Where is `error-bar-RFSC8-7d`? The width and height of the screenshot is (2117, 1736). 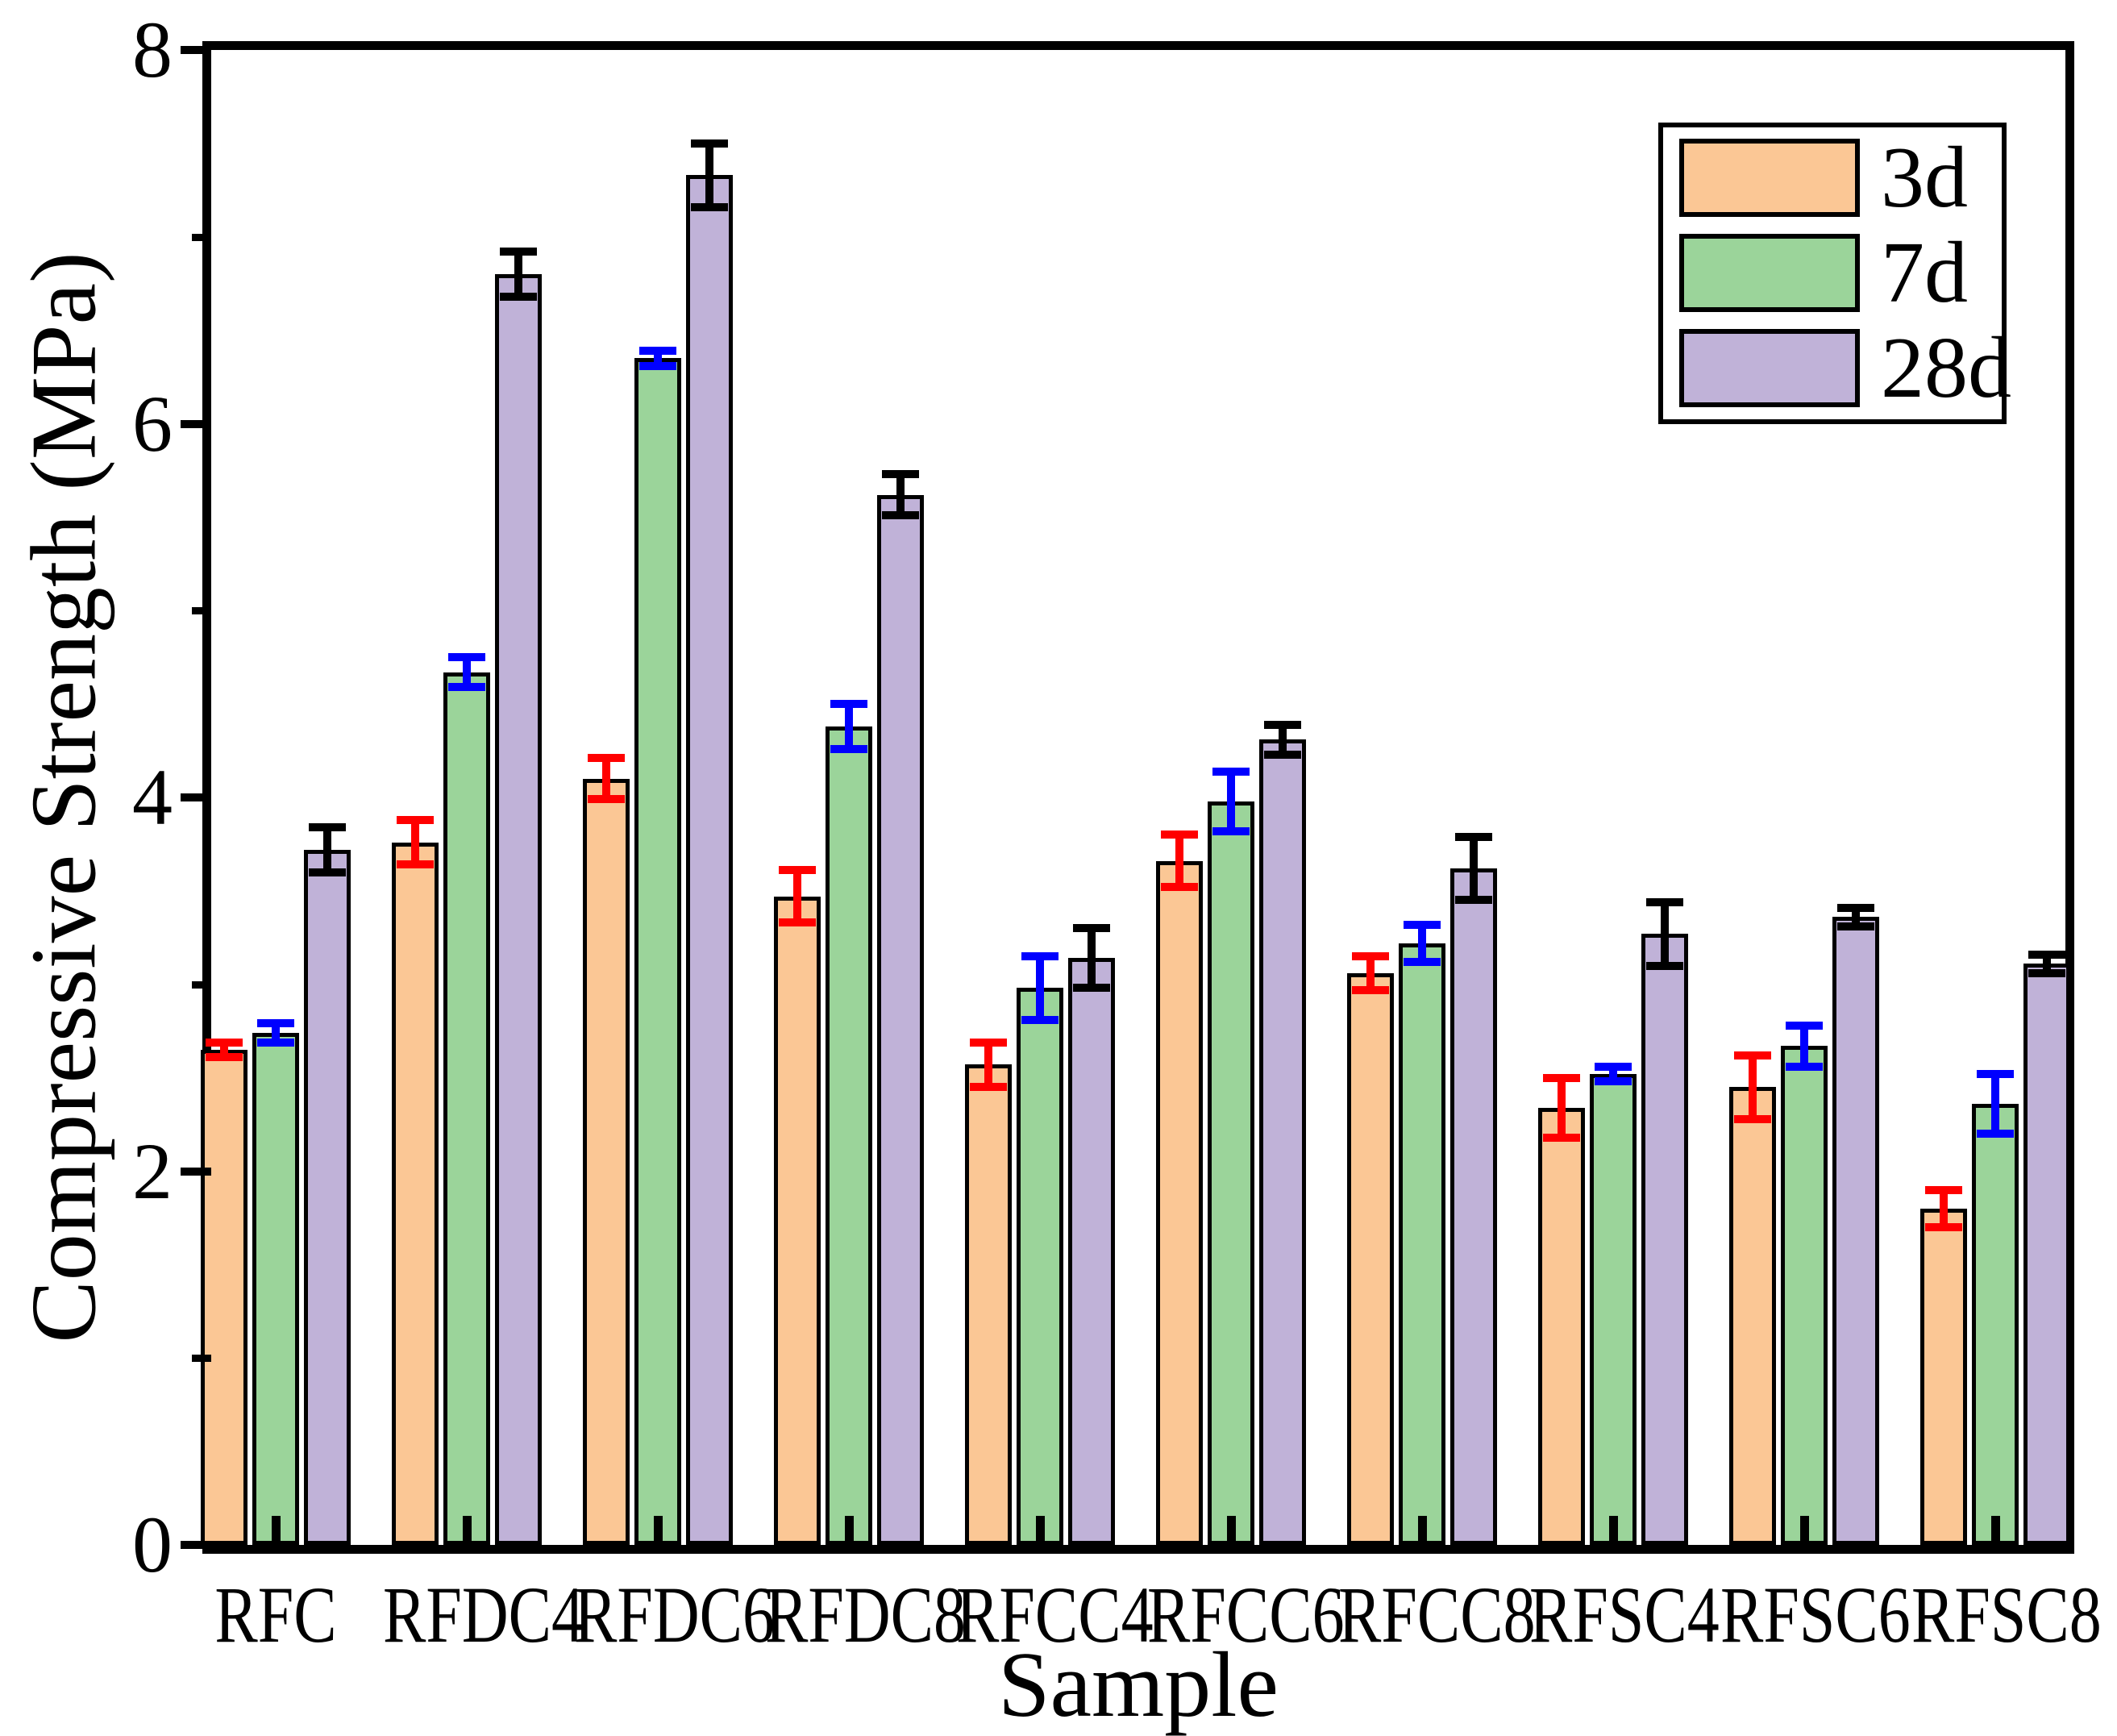
error-bar-RFSC8-7d is located at coordinates (1996, 1104).